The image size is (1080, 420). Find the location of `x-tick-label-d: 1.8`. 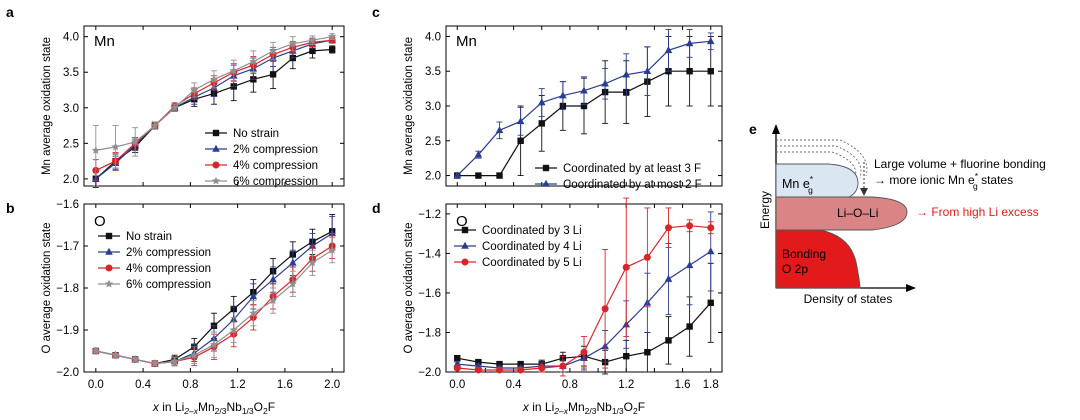

x-tick-label-d: 1.8 is located at coordinates (711, 385).